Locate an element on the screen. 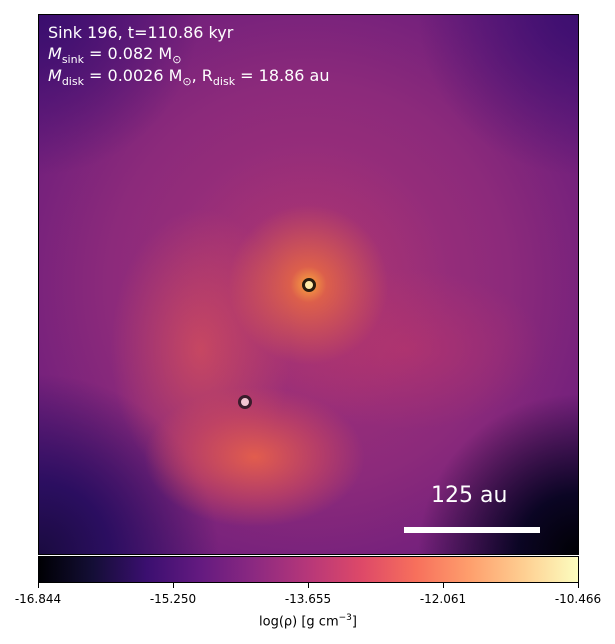  scale-bar-label: 125 au is located at coordinates (469, 495).